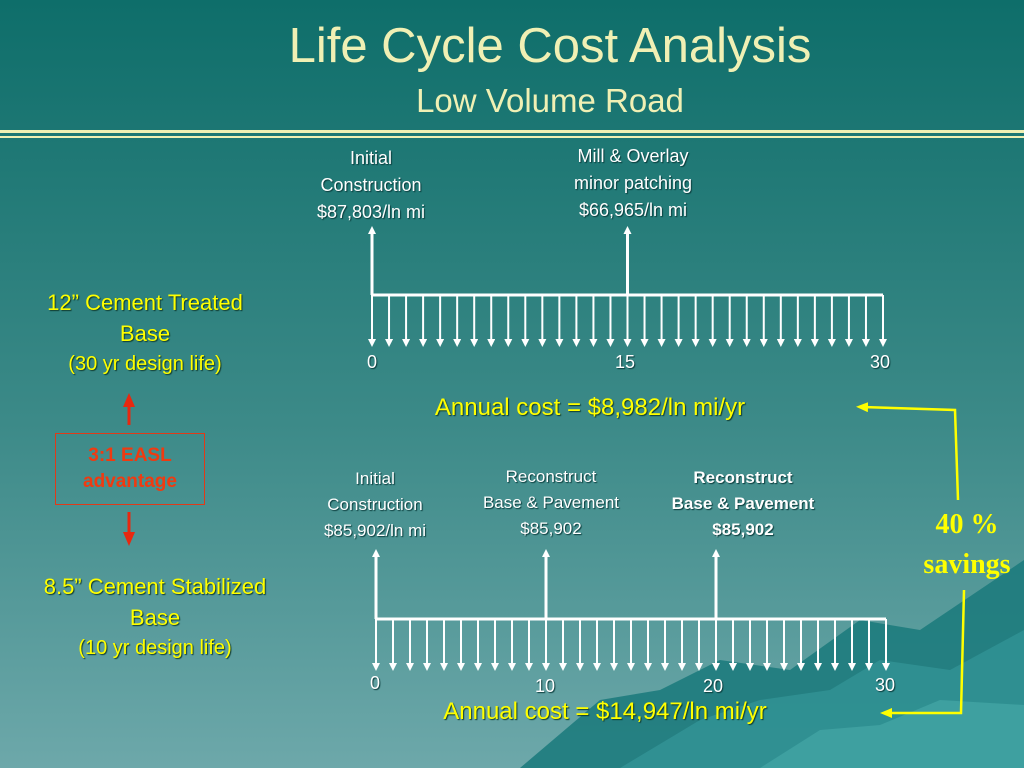 Image resolution: width=1024 pixels, height=768 pixels. Describe the element at coordinates (885, 685) in the screenshot. I see `bottom-tick-30: 30` at that location.